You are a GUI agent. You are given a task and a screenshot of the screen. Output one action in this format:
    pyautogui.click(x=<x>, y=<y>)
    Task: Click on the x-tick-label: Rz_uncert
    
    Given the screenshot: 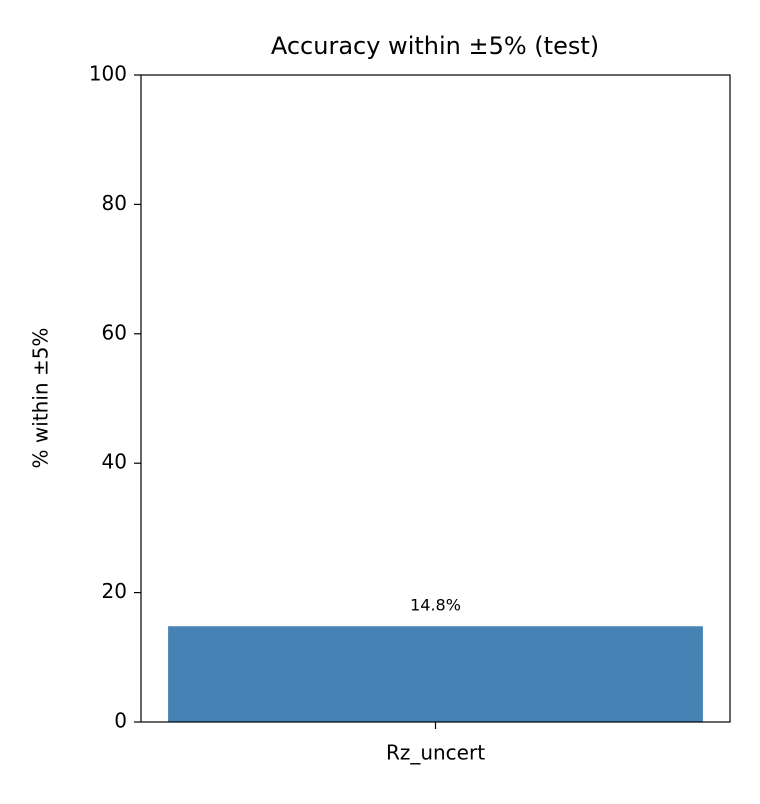 What is the action you would take?
    pyautogui.click(x=435, y=753)
    